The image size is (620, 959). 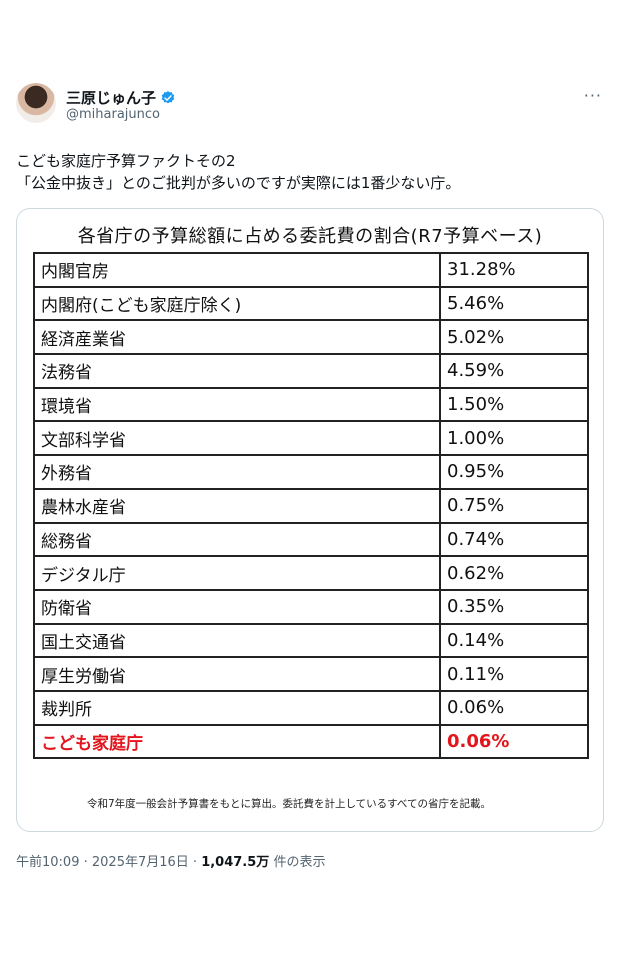 What do you see at coordinates (514, 573) in the screenshot?
I see `ratio-cell: 0.62%` at bounding box center [514, 573].